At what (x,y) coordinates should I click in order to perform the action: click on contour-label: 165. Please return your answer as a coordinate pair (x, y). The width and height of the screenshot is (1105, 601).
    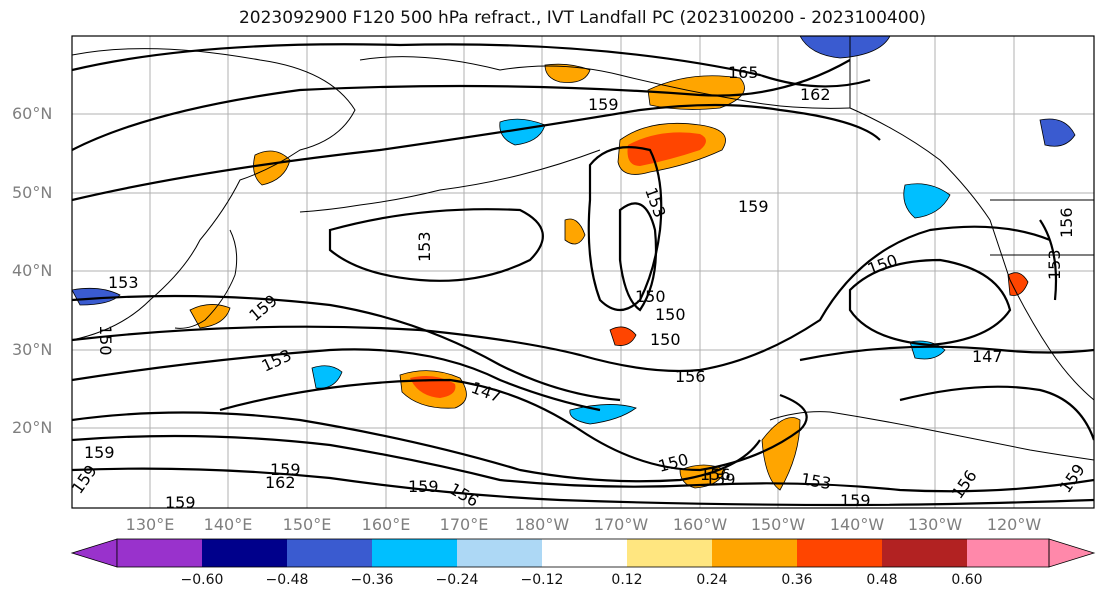
    Looking at the image, I should click on (743, 72).